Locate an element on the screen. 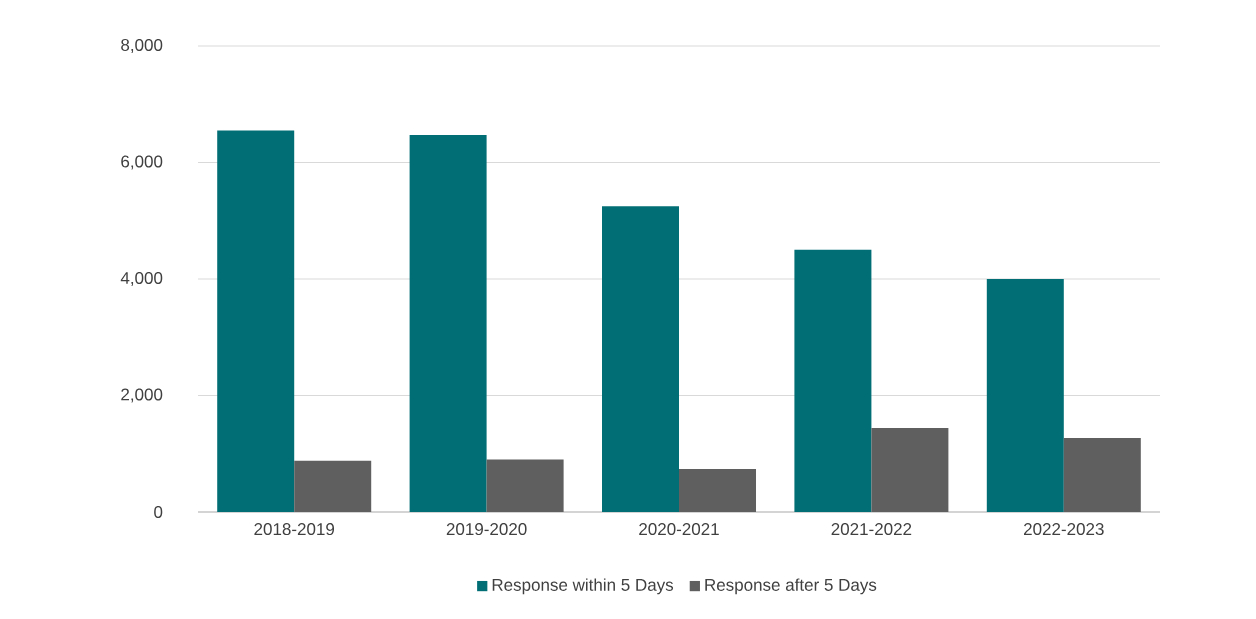 This screenshot has height=619, width=1256. x-tick-label: 2019-2020 is located at coordinates (486, 529).